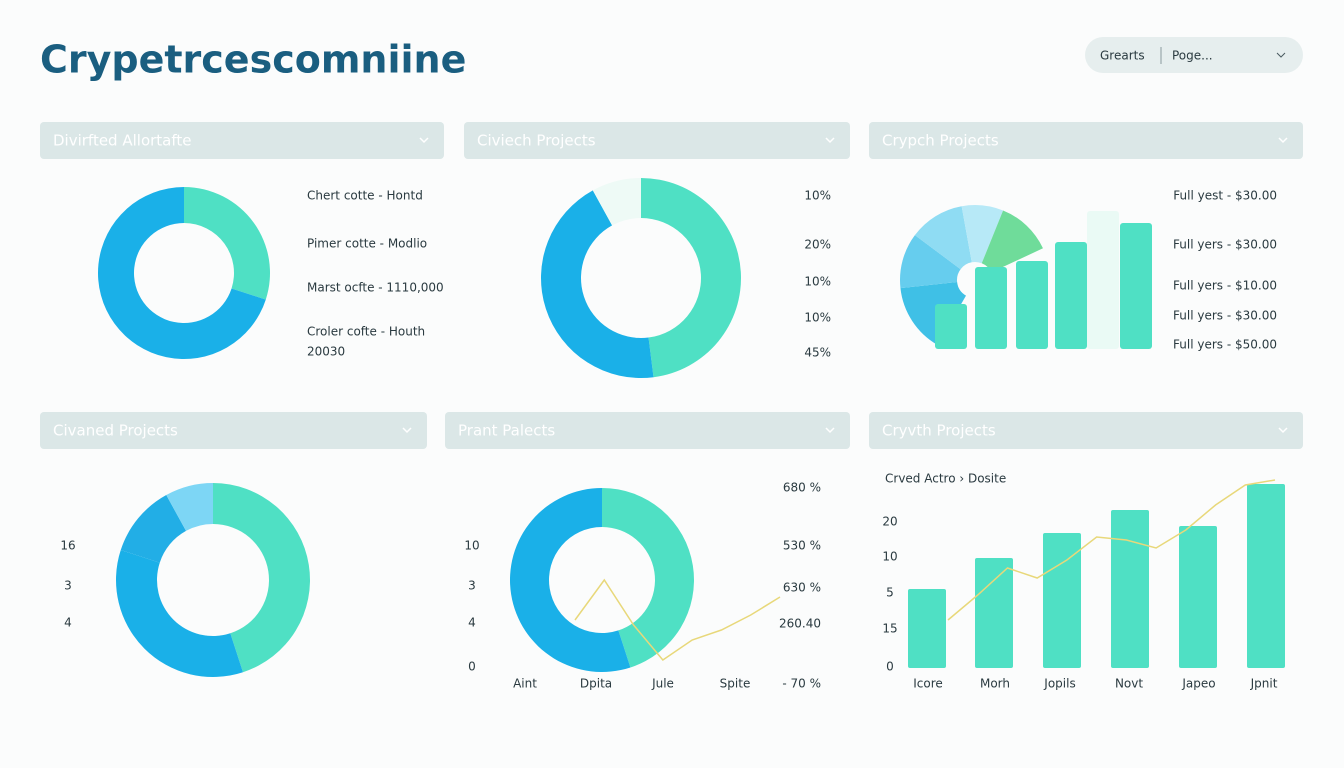 The width and height of the screenshot is (1344, 768). Describe the element at coordinates (536, 141) in the screenshot. I see `panel-title: Civiech Projects` at that location.